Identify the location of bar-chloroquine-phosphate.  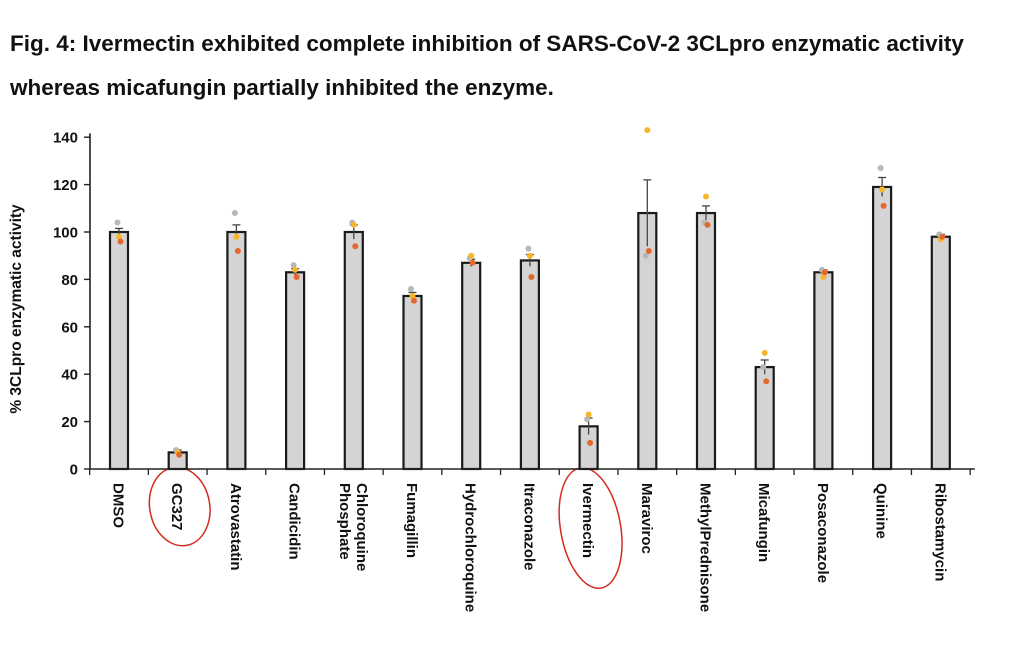
(353, 350).